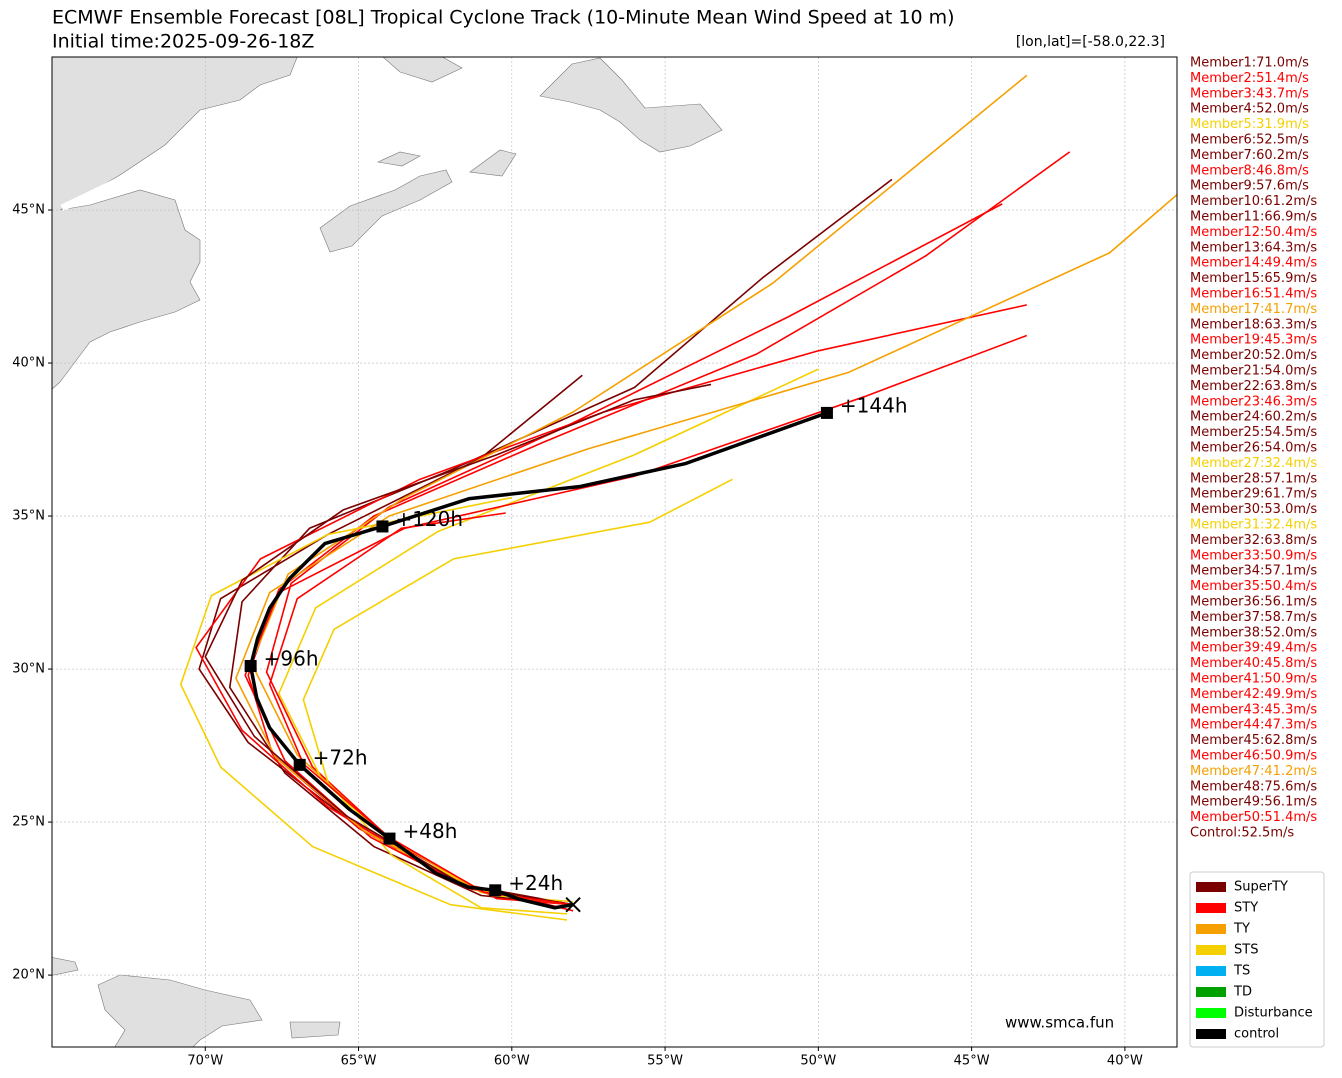 The width and height of the screenshot is (1342, 1078). What do you see at coordinates (1253, 324) in the screenshot?
I see `member-label: Member18:63.3m/s` at bounding box center [1253, 324].